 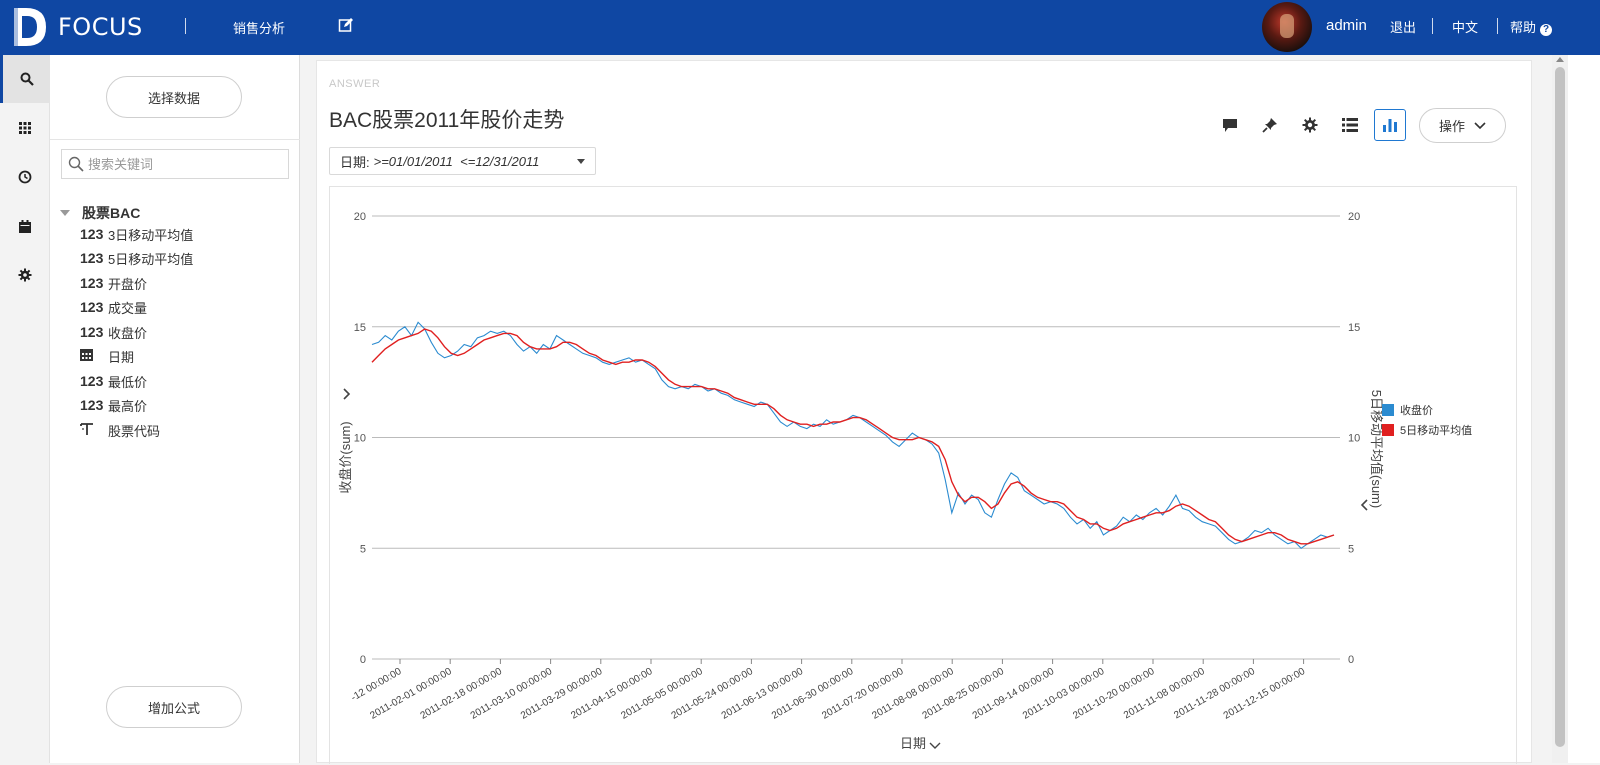 I want to click on help-link: 帮助?, so click(x=1531, y=26).